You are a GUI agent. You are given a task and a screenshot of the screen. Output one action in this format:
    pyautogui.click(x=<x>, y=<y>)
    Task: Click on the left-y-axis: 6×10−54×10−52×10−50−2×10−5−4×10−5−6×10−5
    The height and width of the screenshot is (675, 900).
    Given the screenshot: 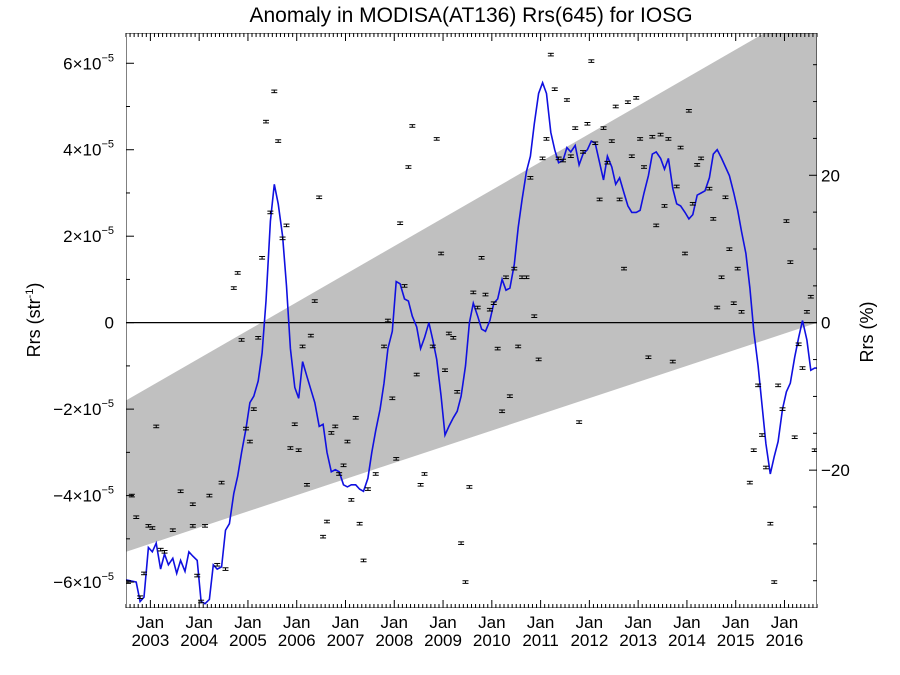 What is the action you would take?
    pyautogui.click(x=93, y=322)
    